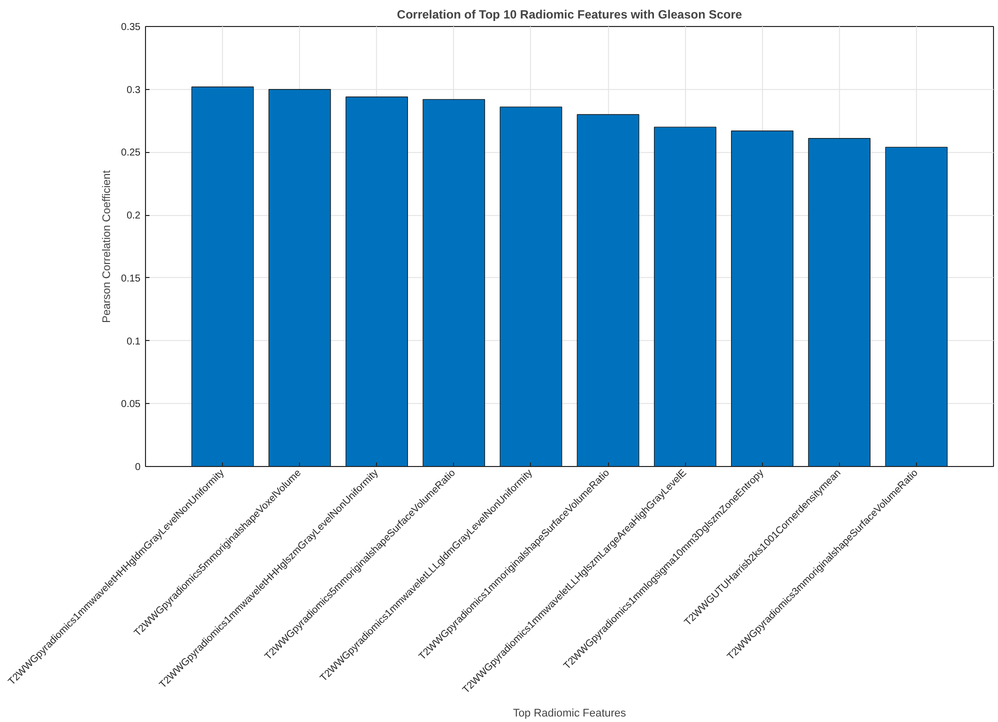 This screenshot has height=722, width=998. I want to click on y-tick-label: 0.2, so click(133, 216).